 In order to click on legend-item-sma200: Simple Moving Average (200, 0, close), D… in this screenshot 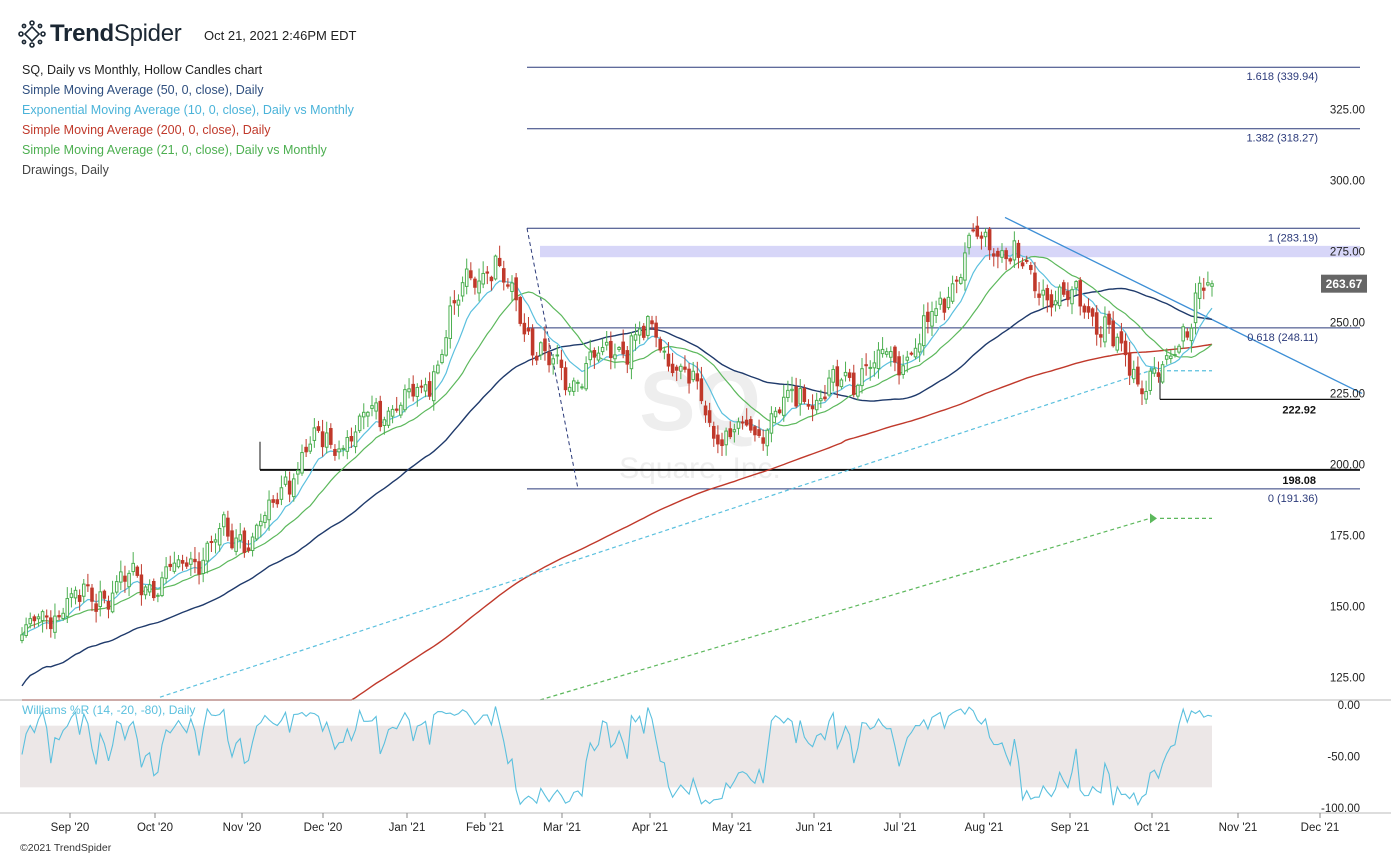, I will do `click(146, 130)`.